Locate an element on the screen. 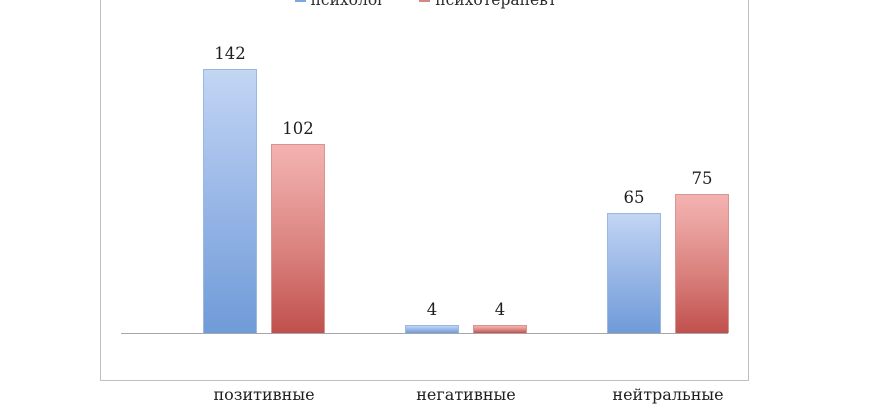  bar-pozitivnye-psihoterapevt is located at coordinates (298, 238).